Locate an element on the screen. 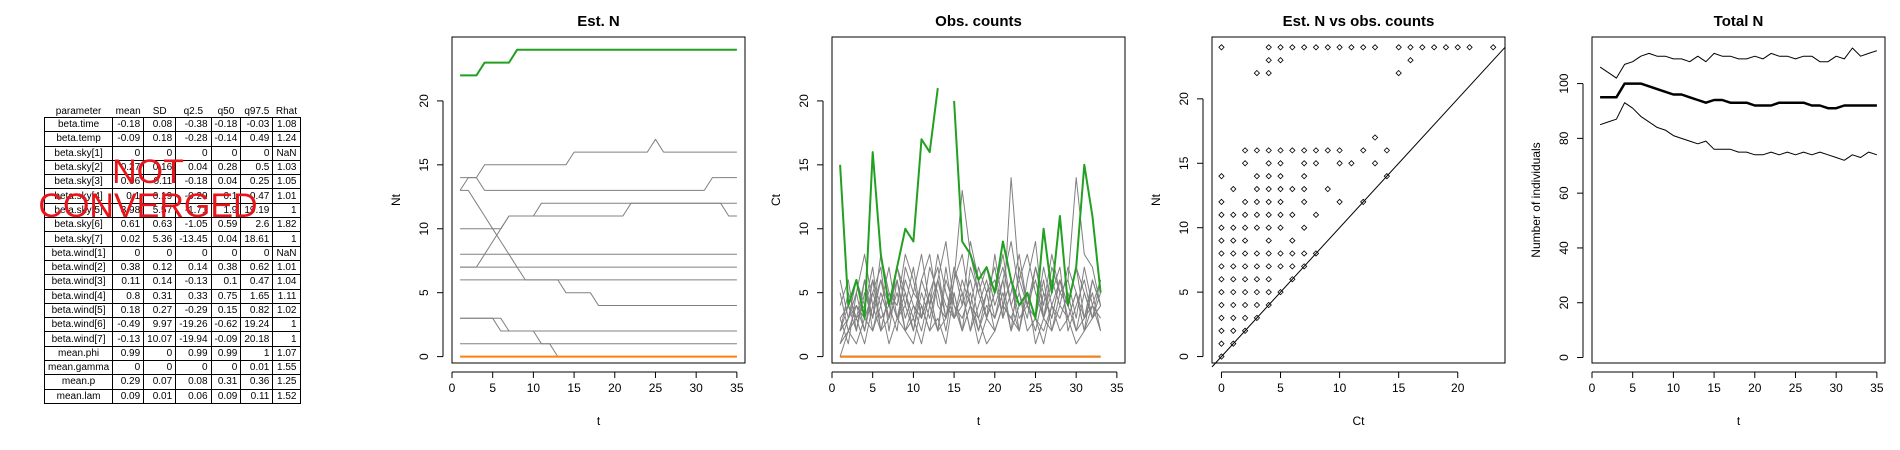  table-row: beta.sky[1] 0 0 0 0 0 NaN is located at coordinates (172, 153).